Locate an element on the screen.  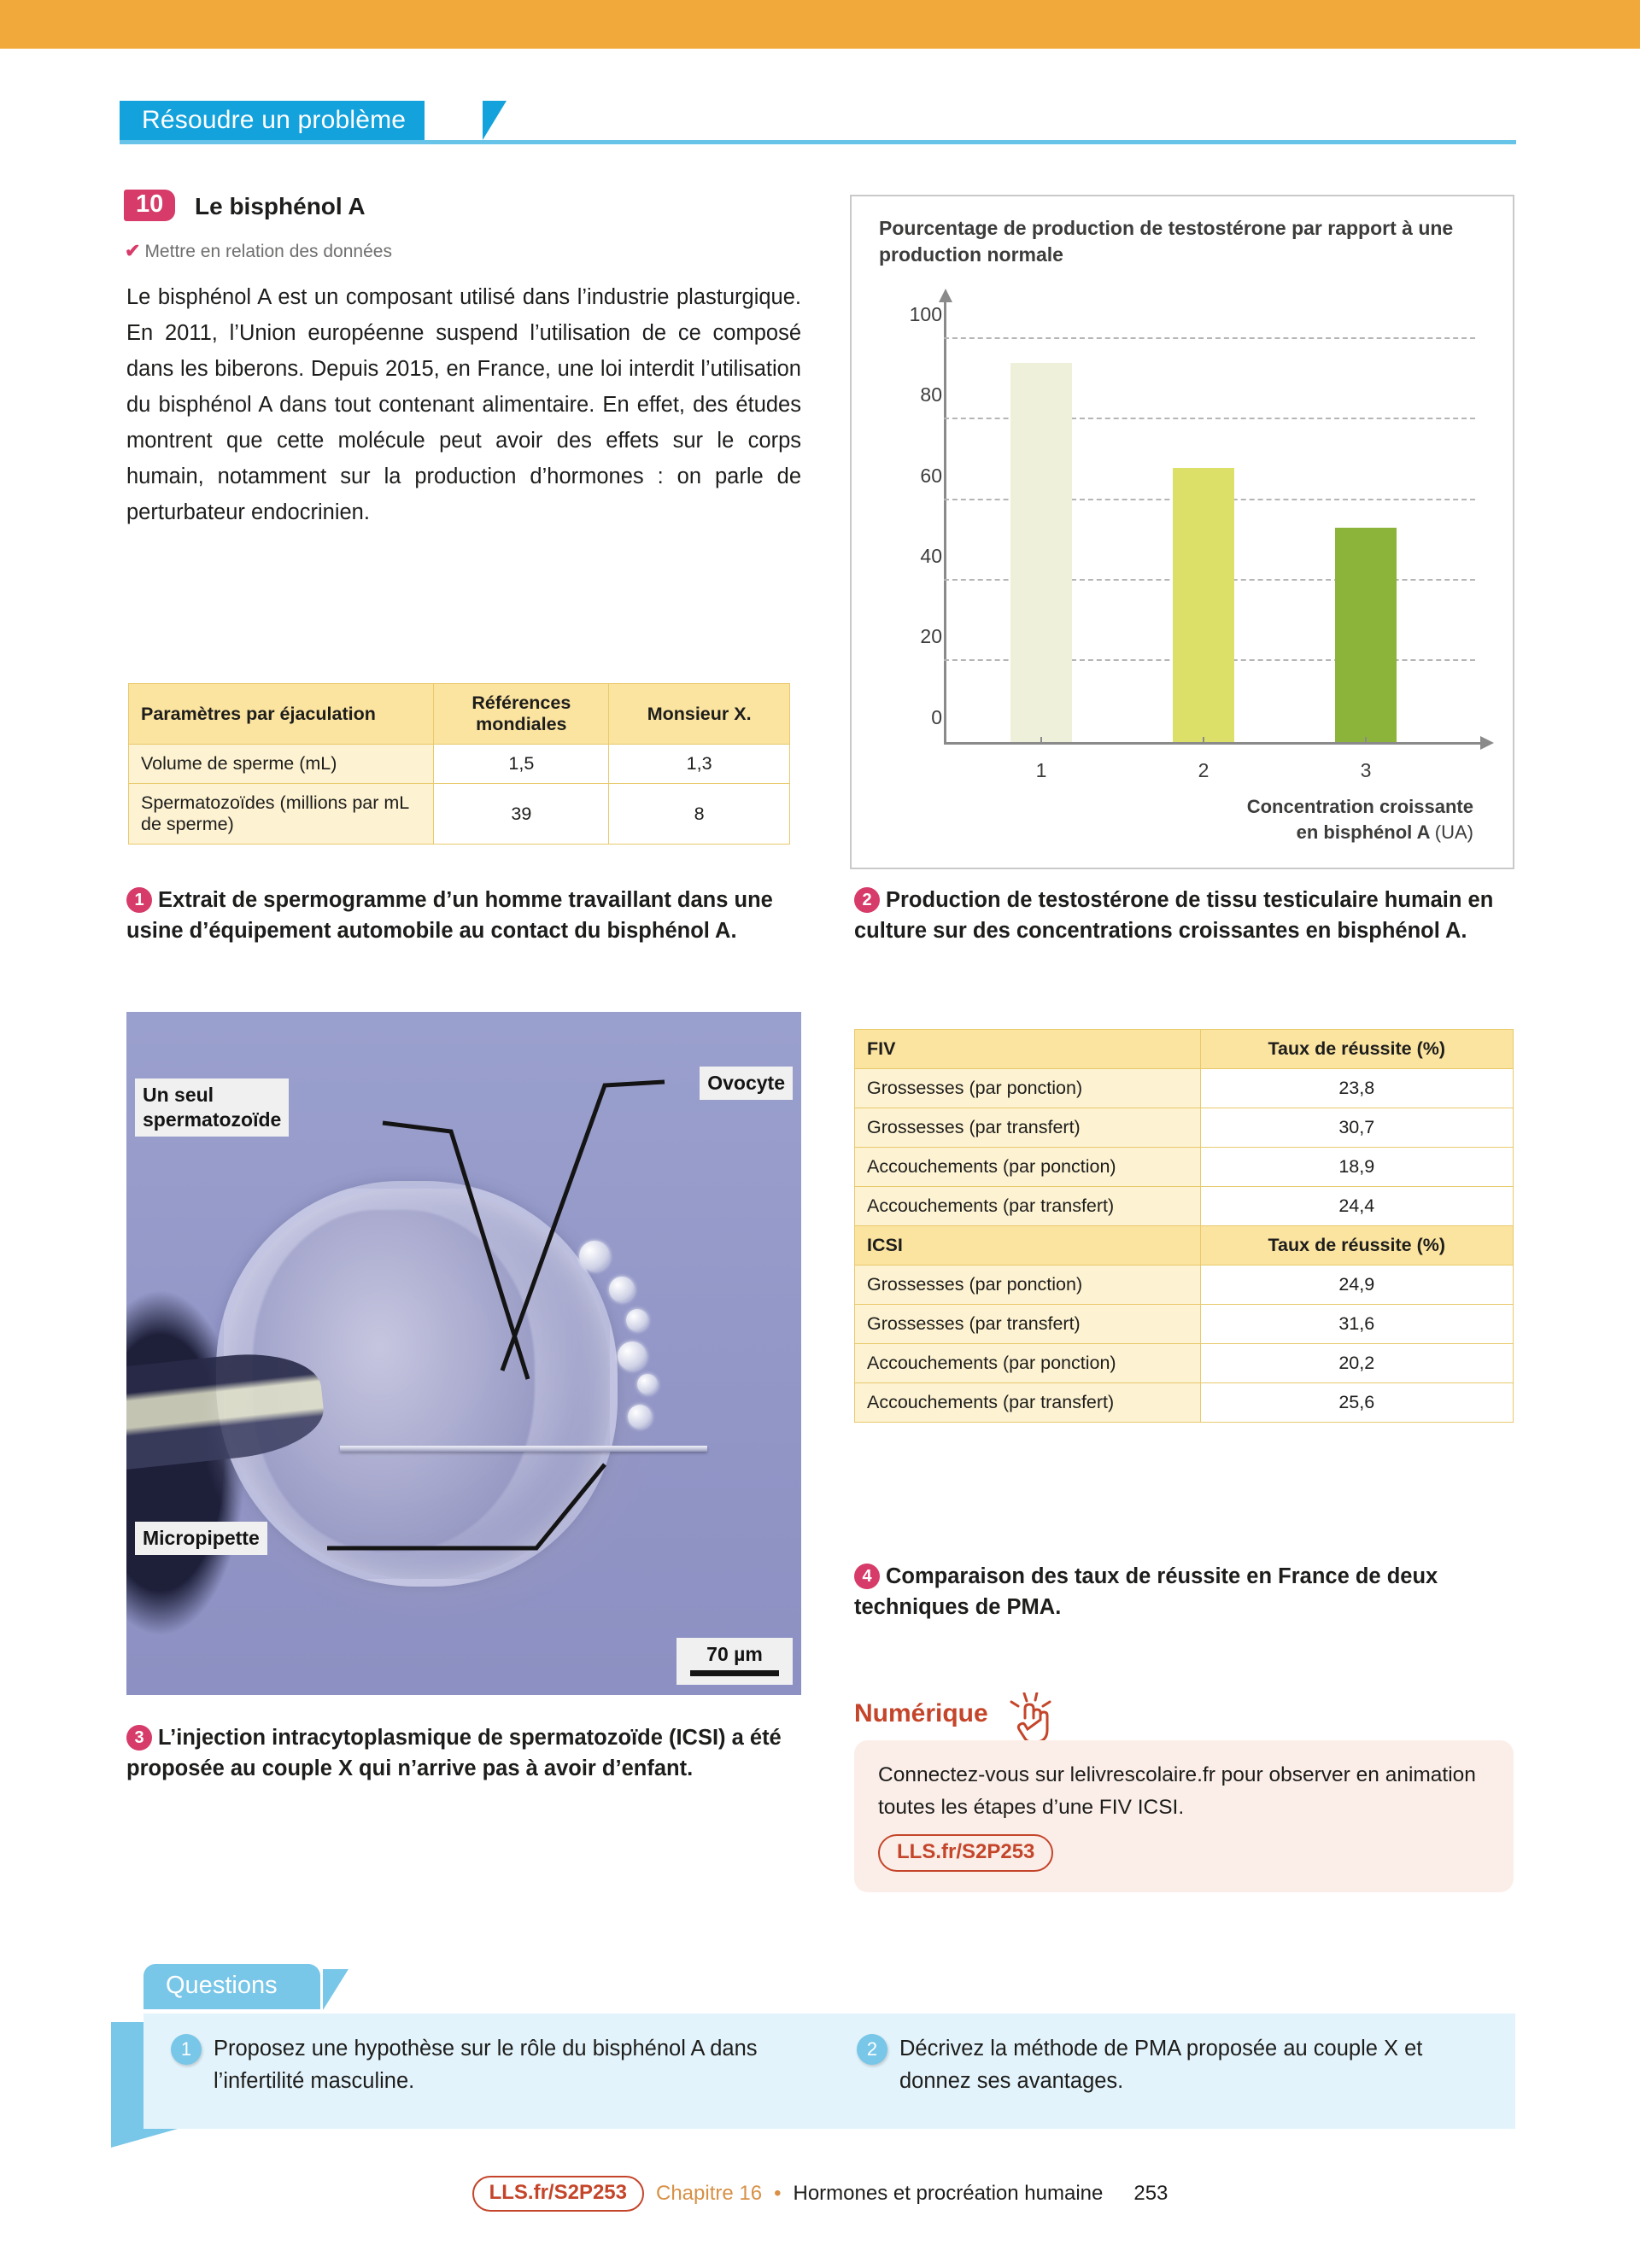
leader-line-sperm is located at coordinates (456, 1250).